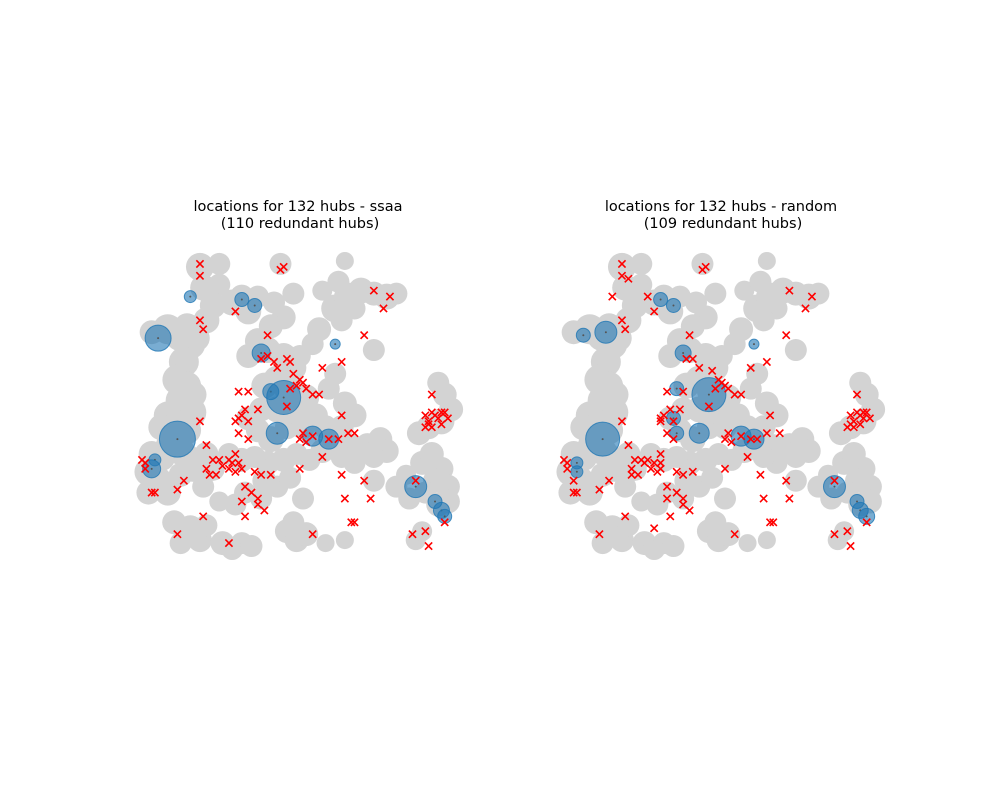 The image size is (1000, 800). Describe the element at coordinates (721, 207) in the screenshot. I see `subplot-title-line1: locations for 132 hubs - random` at that location.